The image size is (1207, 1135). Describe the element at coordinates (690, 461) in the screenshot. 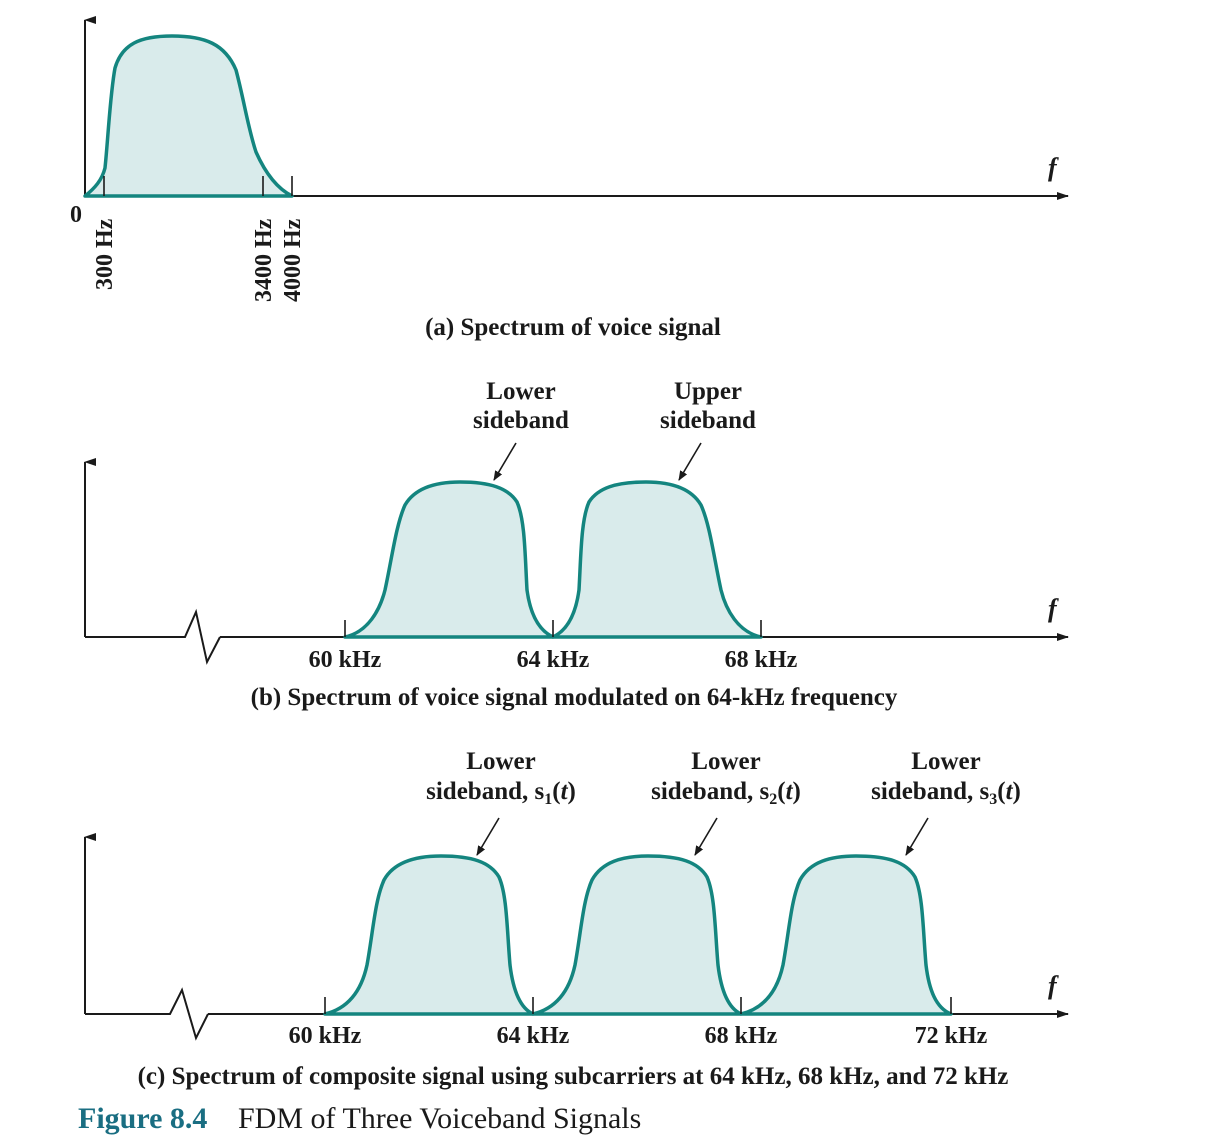

I see `upper-sideband-pointer` at that location.